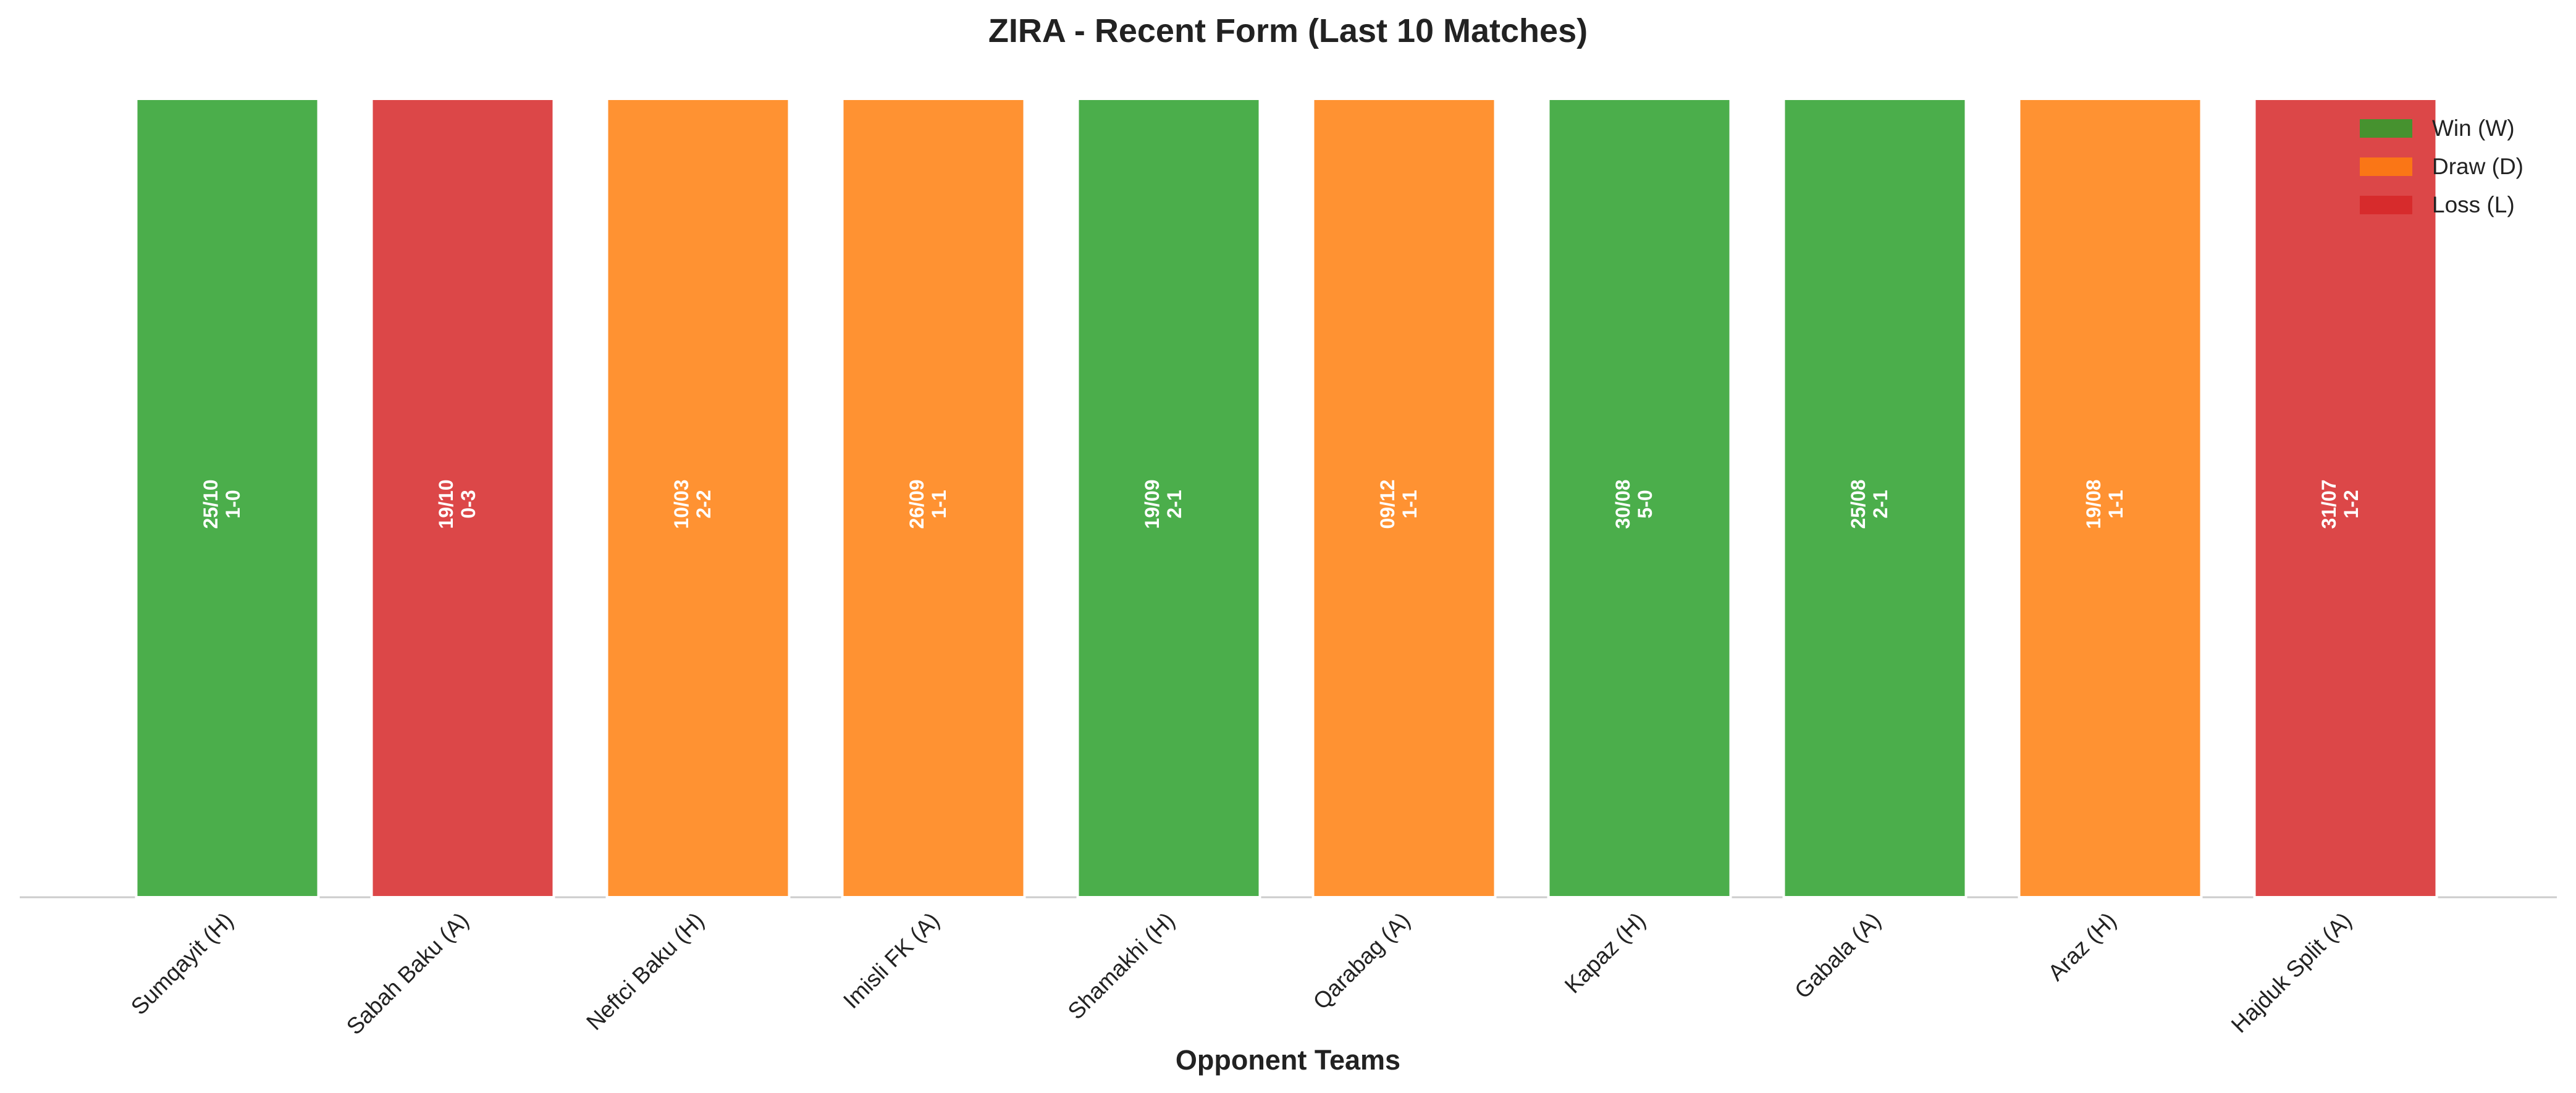  What do you see at coordinates (1858, 504) in the screenshot?
I see `bar-date-label: 25/08` at bounding box center [1858, 504].